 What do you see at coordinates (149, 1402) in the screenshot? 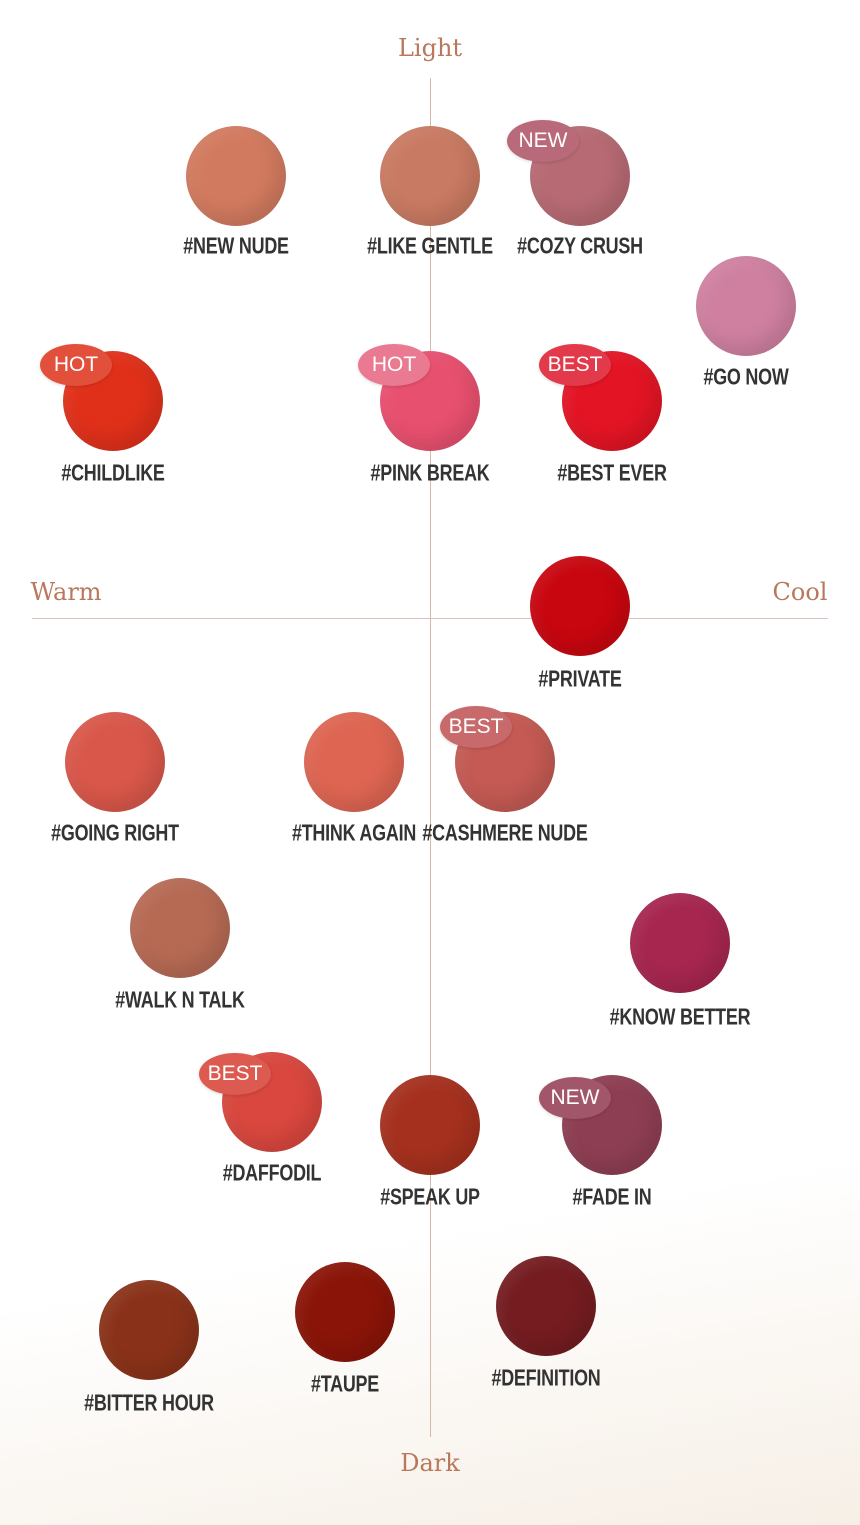
I see `shade-label: #BITTER HOUR` at bounding box center [149, 1402].